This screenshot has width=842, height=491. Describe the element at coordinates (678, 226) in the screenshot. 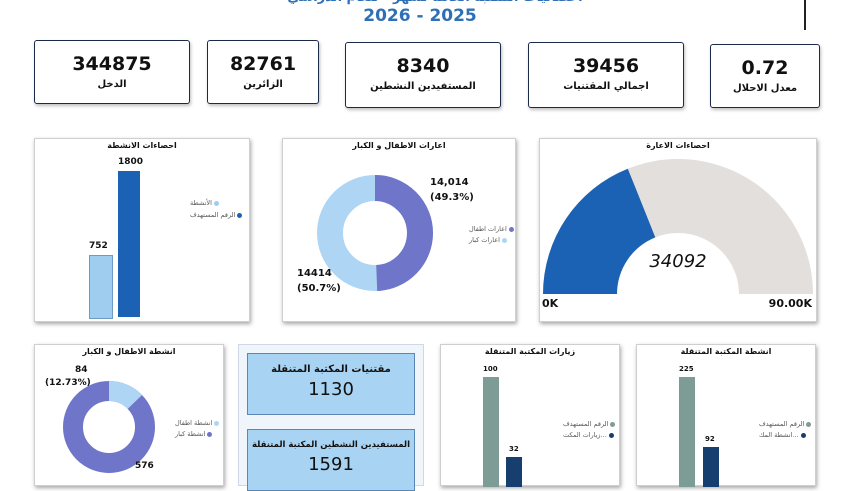

I see `gauge-chart` at that location.